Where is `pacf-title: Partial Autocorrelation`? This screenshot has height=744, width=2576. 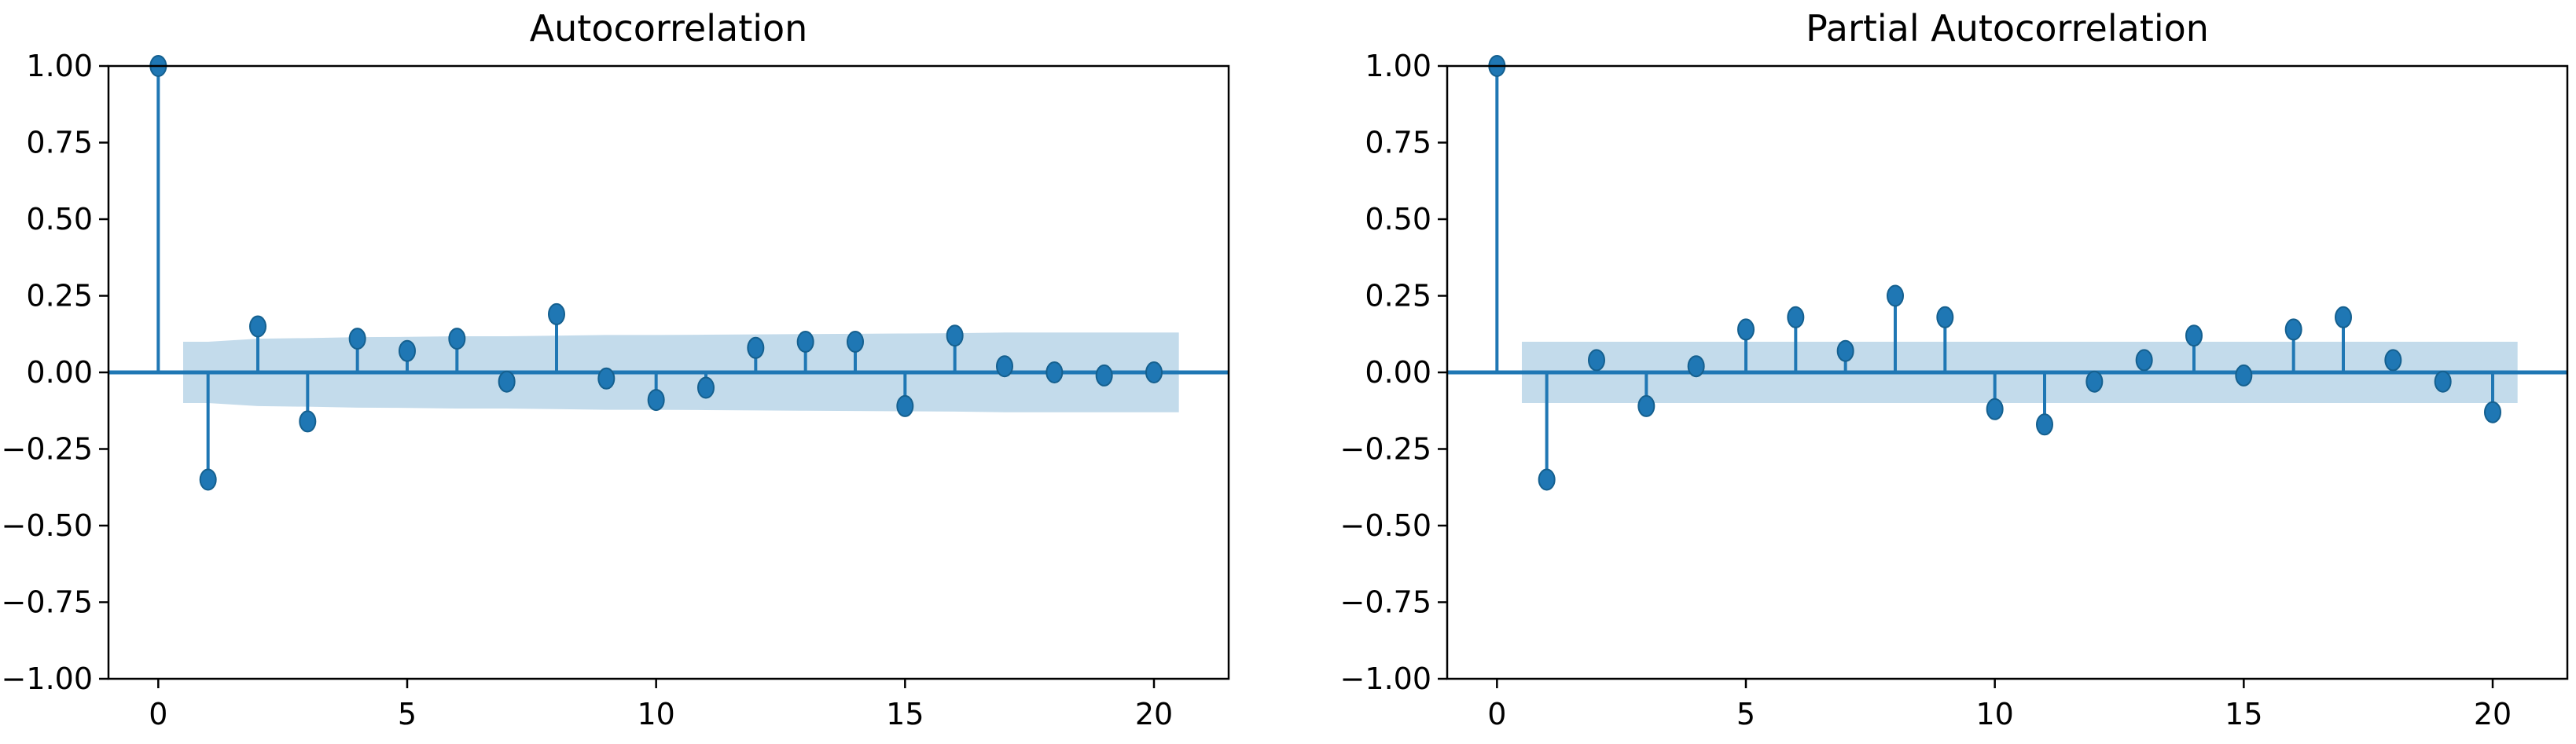 pacf-title: Partial Autocorrelation is located at coordinates (2007, 28).